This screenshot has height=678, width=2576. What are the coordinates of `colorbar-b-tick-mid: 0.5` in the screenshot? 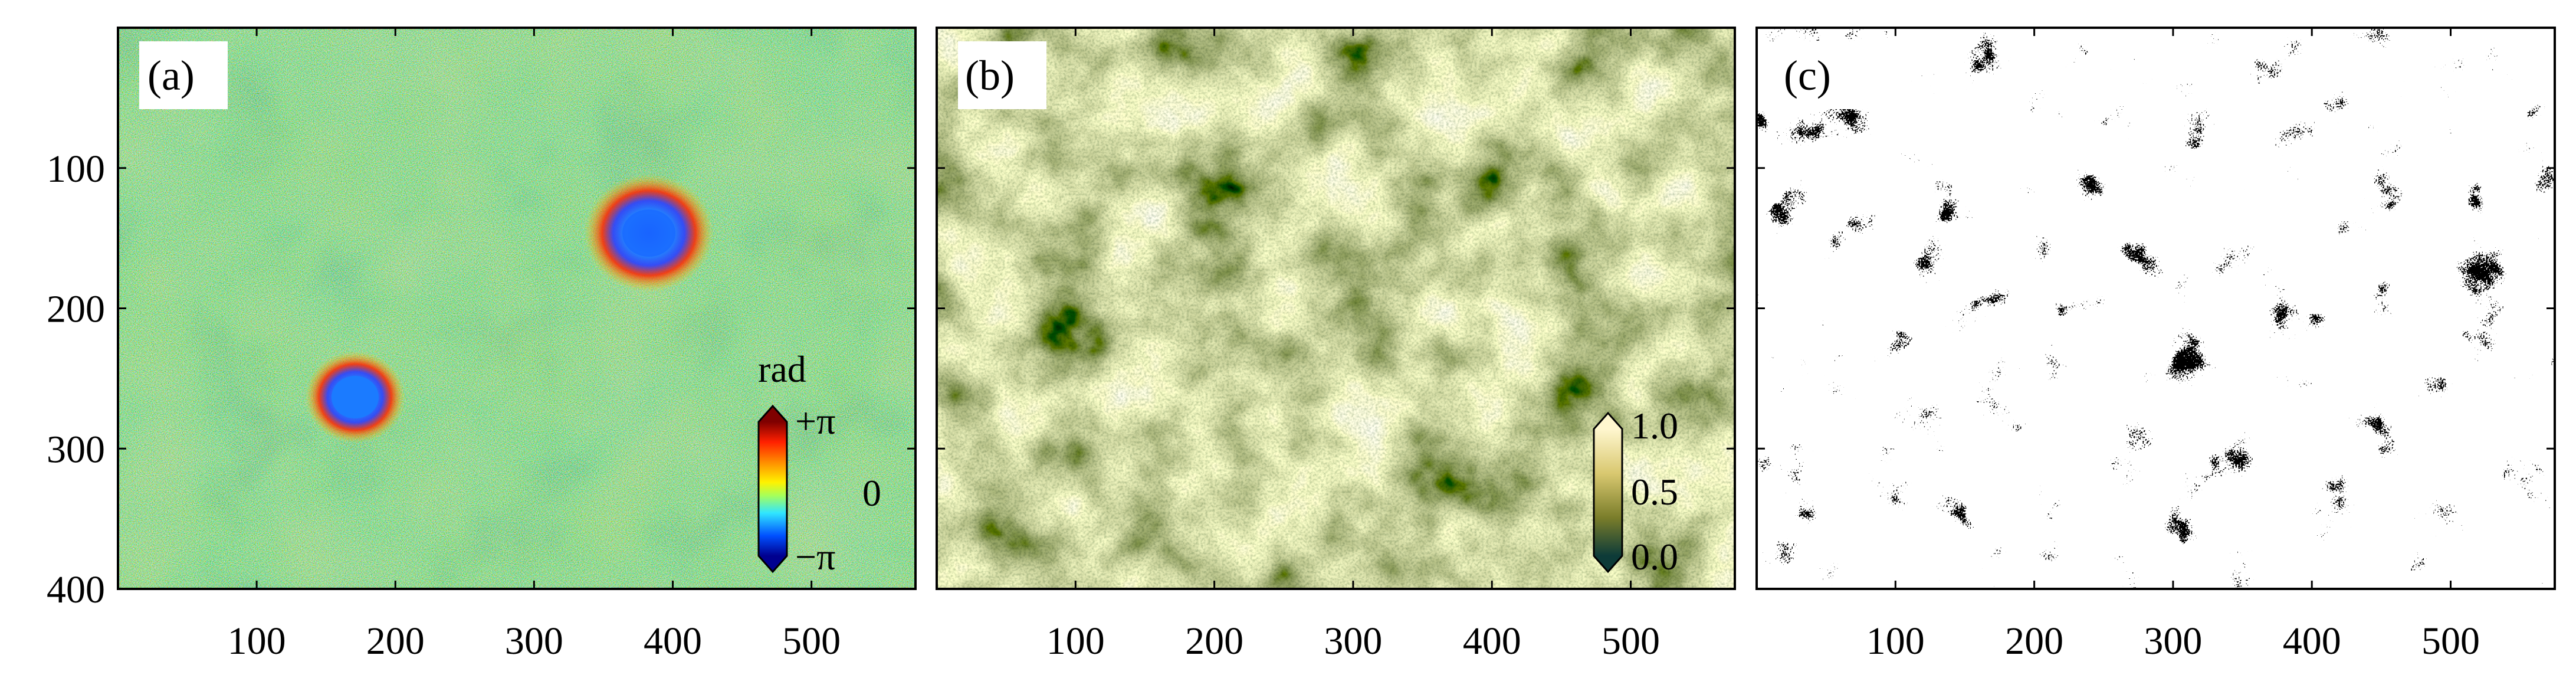 It's located at (1654, 492).